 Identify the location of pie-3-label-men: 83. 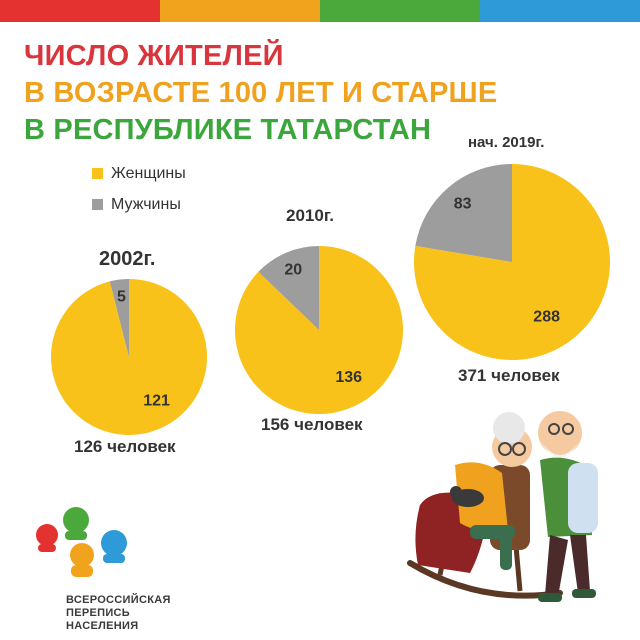
(463, 204).